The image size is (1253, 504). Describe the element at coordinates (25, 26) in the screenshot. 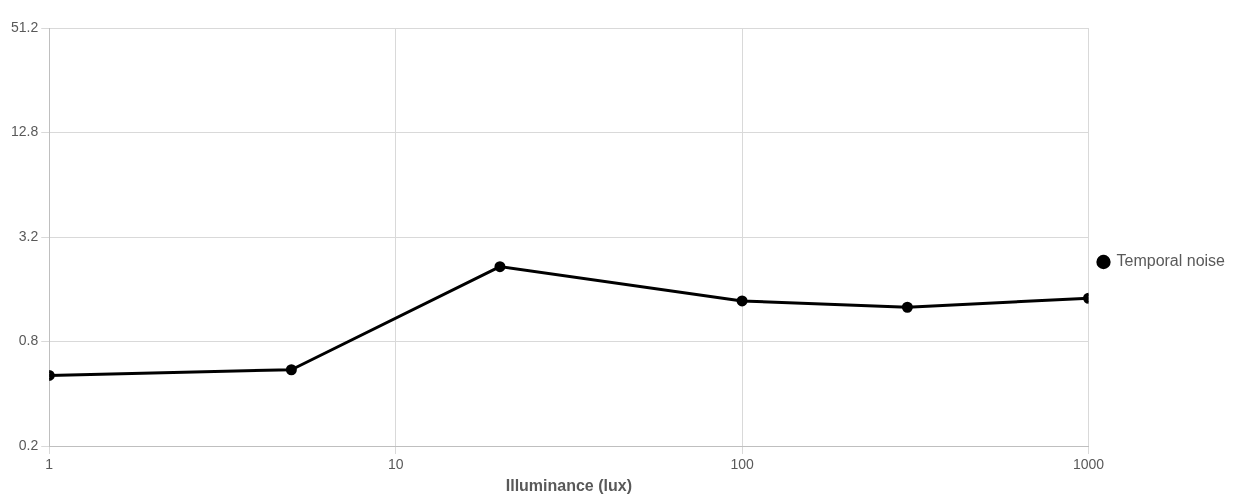

I see `y-tick-label: 51.2` at that location.